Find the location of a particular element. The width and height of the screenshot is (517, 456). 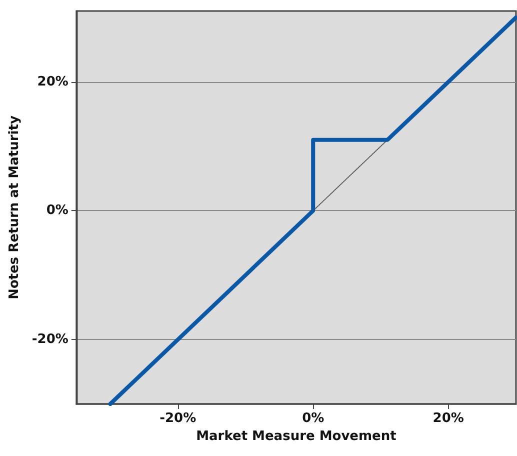

y-tick-label: -20% is located at coordinates (50, 340).